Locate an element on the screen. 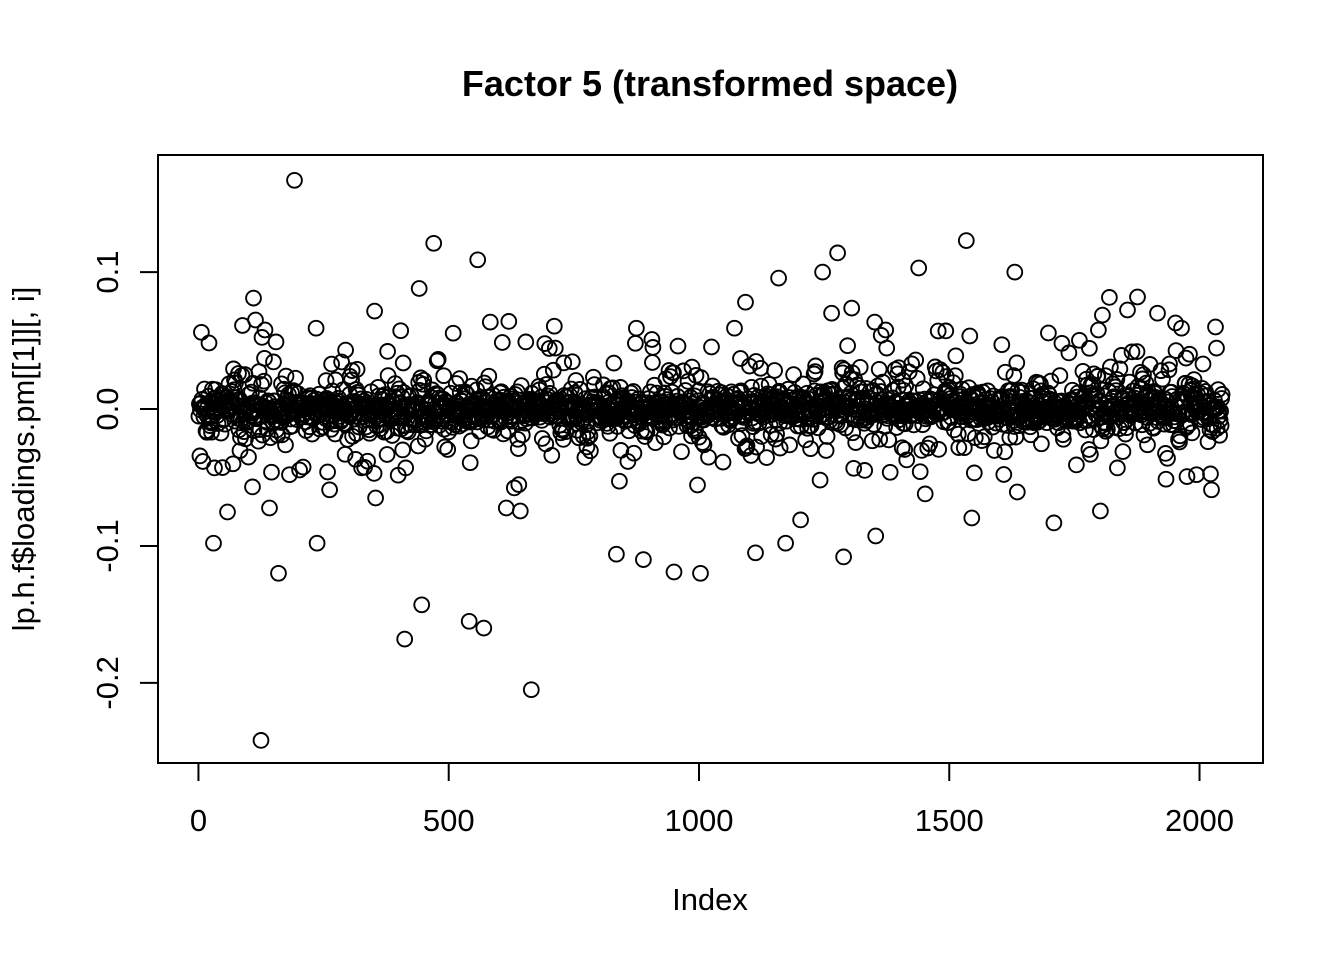 The height and width of the screenshot is (960, 1344). x-tick-label: 500 is located at coordinates (449, 820).